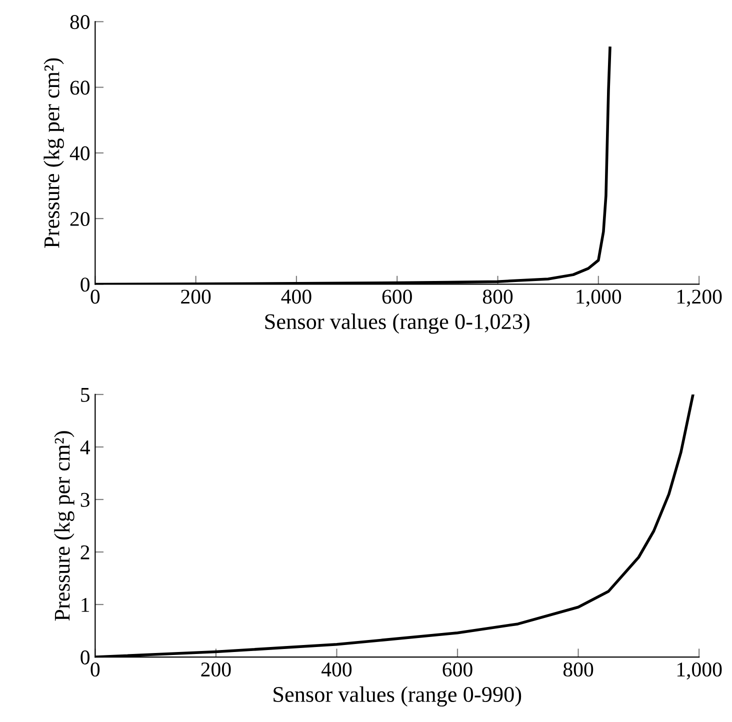  What do you see at coordinates (397, 324) in the screenshot?
I see `x-axis-title: Sensor values (range 0-1,023)` at bounding box center [397, 324].